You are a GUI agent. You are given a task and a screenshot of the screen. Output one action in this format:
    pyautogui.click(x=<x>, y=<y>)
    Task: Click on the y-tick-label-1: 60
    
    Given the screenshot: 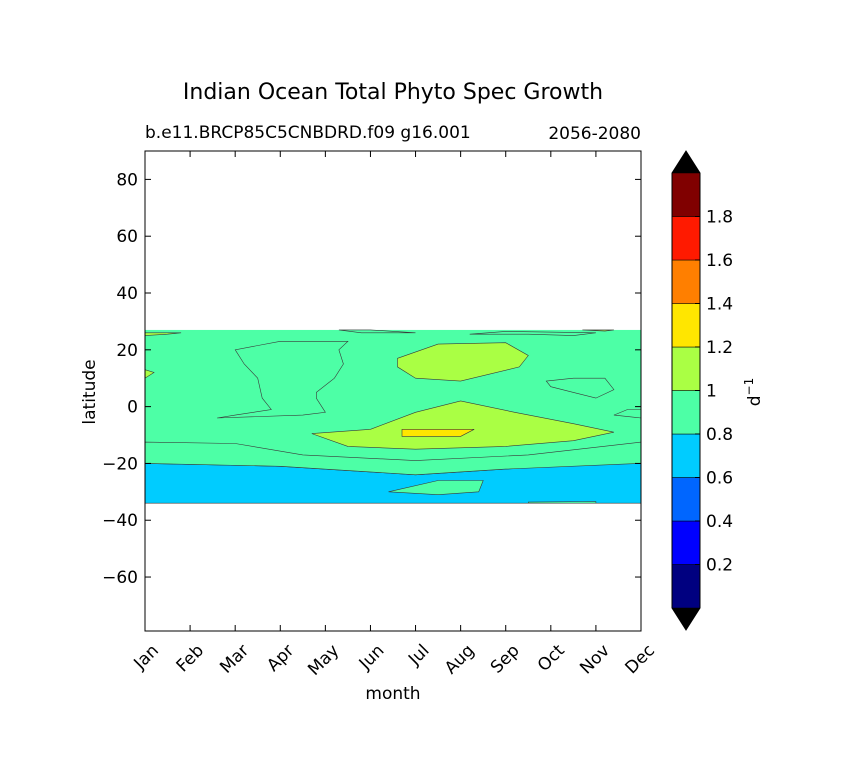 What is the action you would take?
    pyautogui.click(x=127, y=237)
    